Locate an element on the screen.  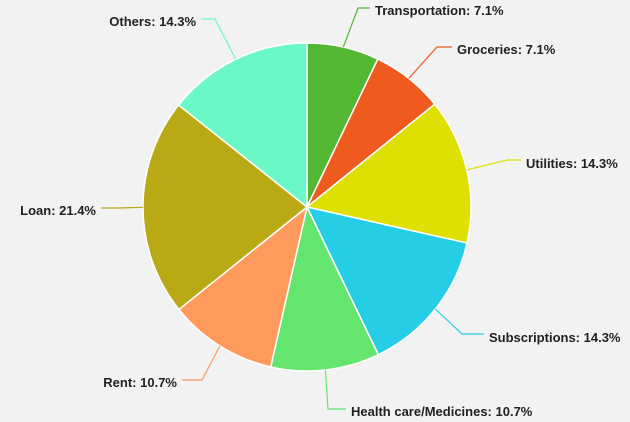
leader-line-rent is located at coordinates (201, 363).